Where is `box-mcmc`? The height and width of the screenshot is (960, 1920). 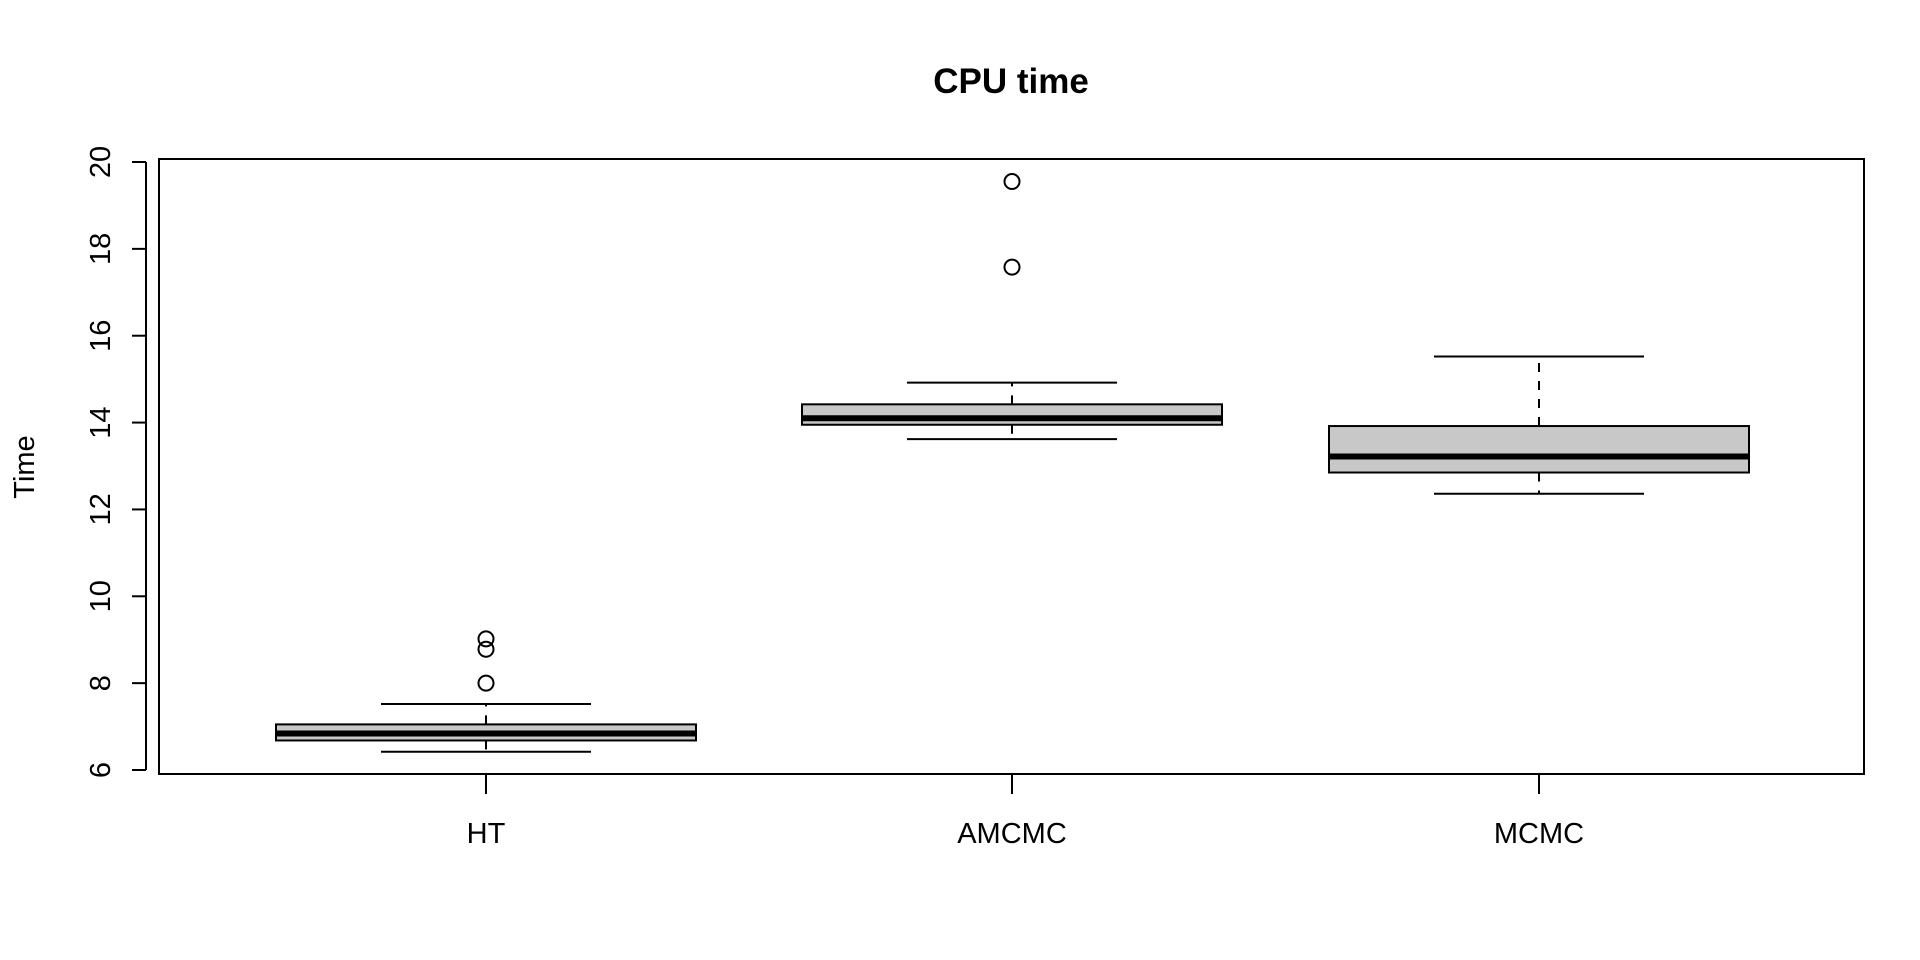 box-mcmc is located at coordinates (1539, 425).